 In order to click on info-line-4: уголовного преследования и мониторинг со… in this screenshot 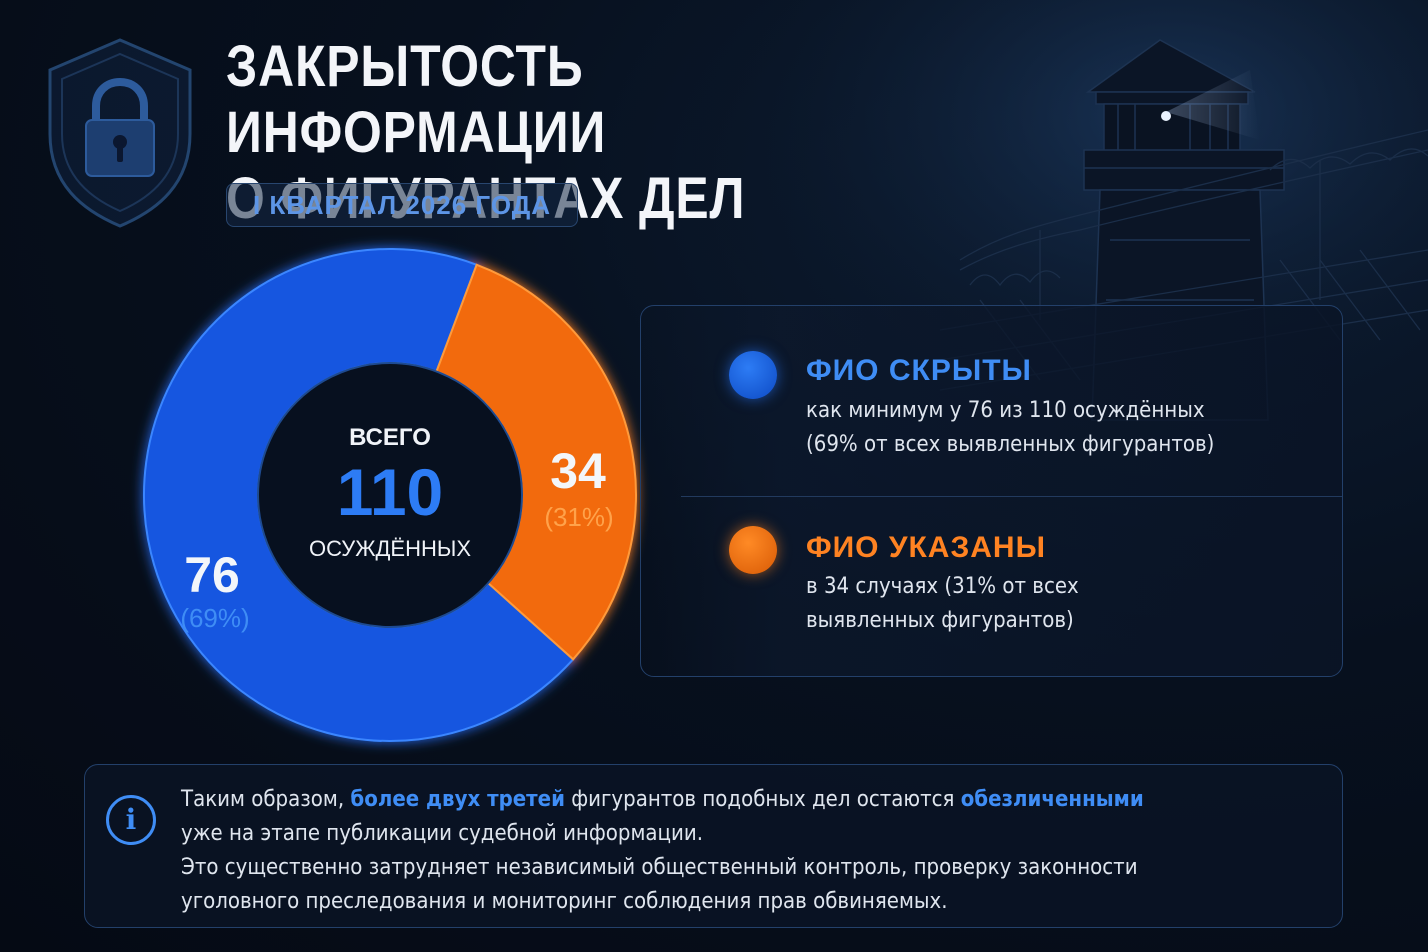, I will do `click(564, 901)`.